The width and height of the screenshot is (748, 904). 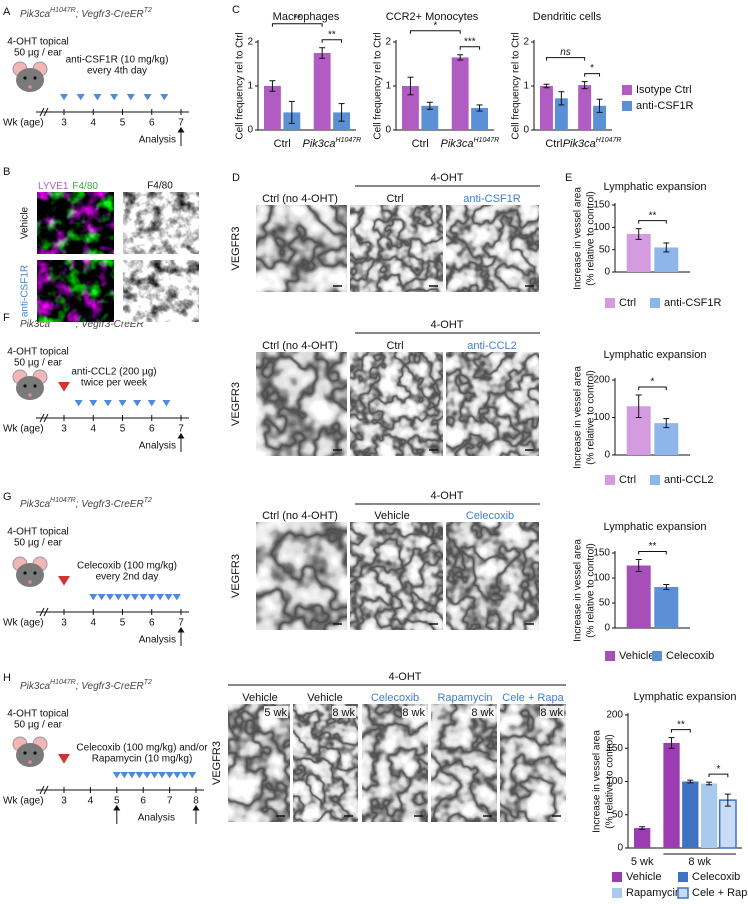 What do you see at coordinates (181, 123) in the screenshot?
I see `week-label: 7` at bounding box center [181, 123].